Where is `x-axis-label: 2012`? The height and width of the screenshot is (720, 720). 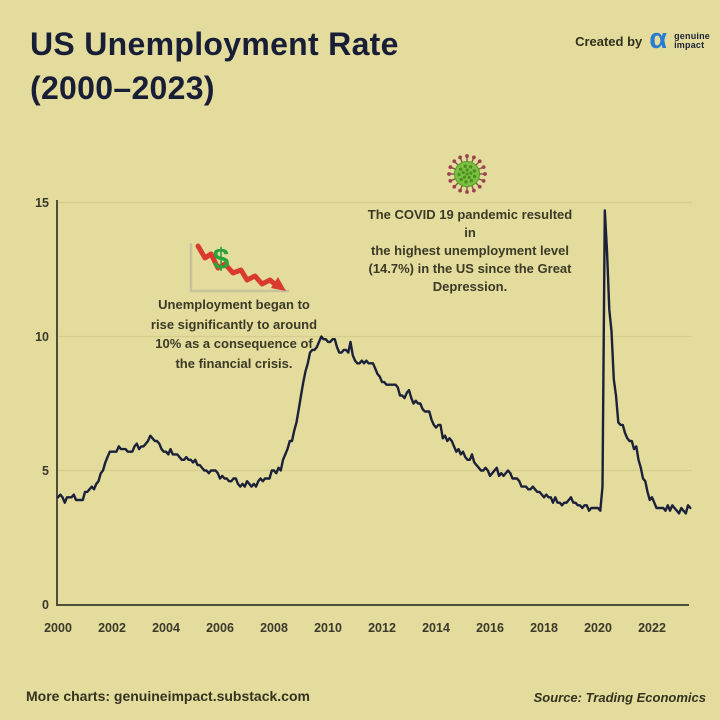
x-axis-label: 2012 is located at coordinates (382, 628).